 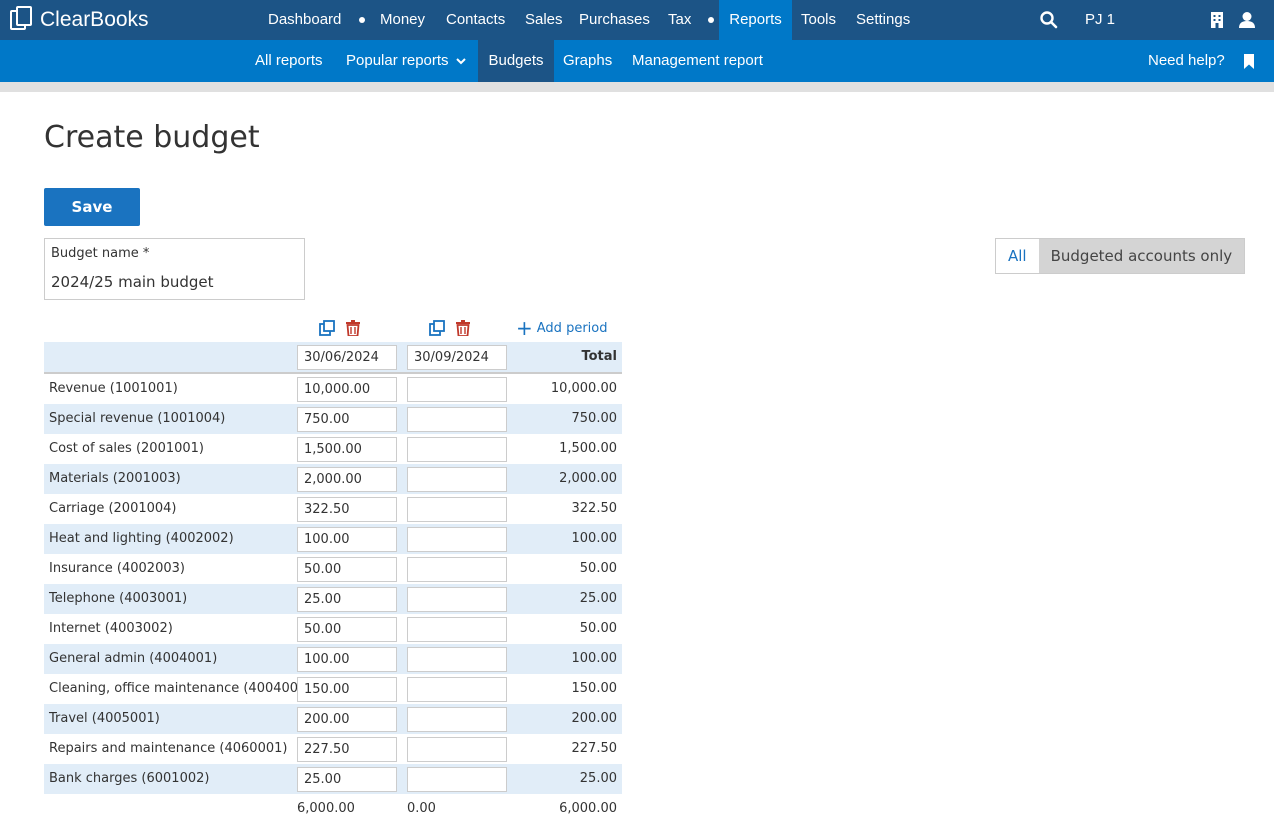 What do you see at coordinates (588, 808) in the screenshot?
I see `grand-total: 6,000.00` at bounding box center [588, 808].